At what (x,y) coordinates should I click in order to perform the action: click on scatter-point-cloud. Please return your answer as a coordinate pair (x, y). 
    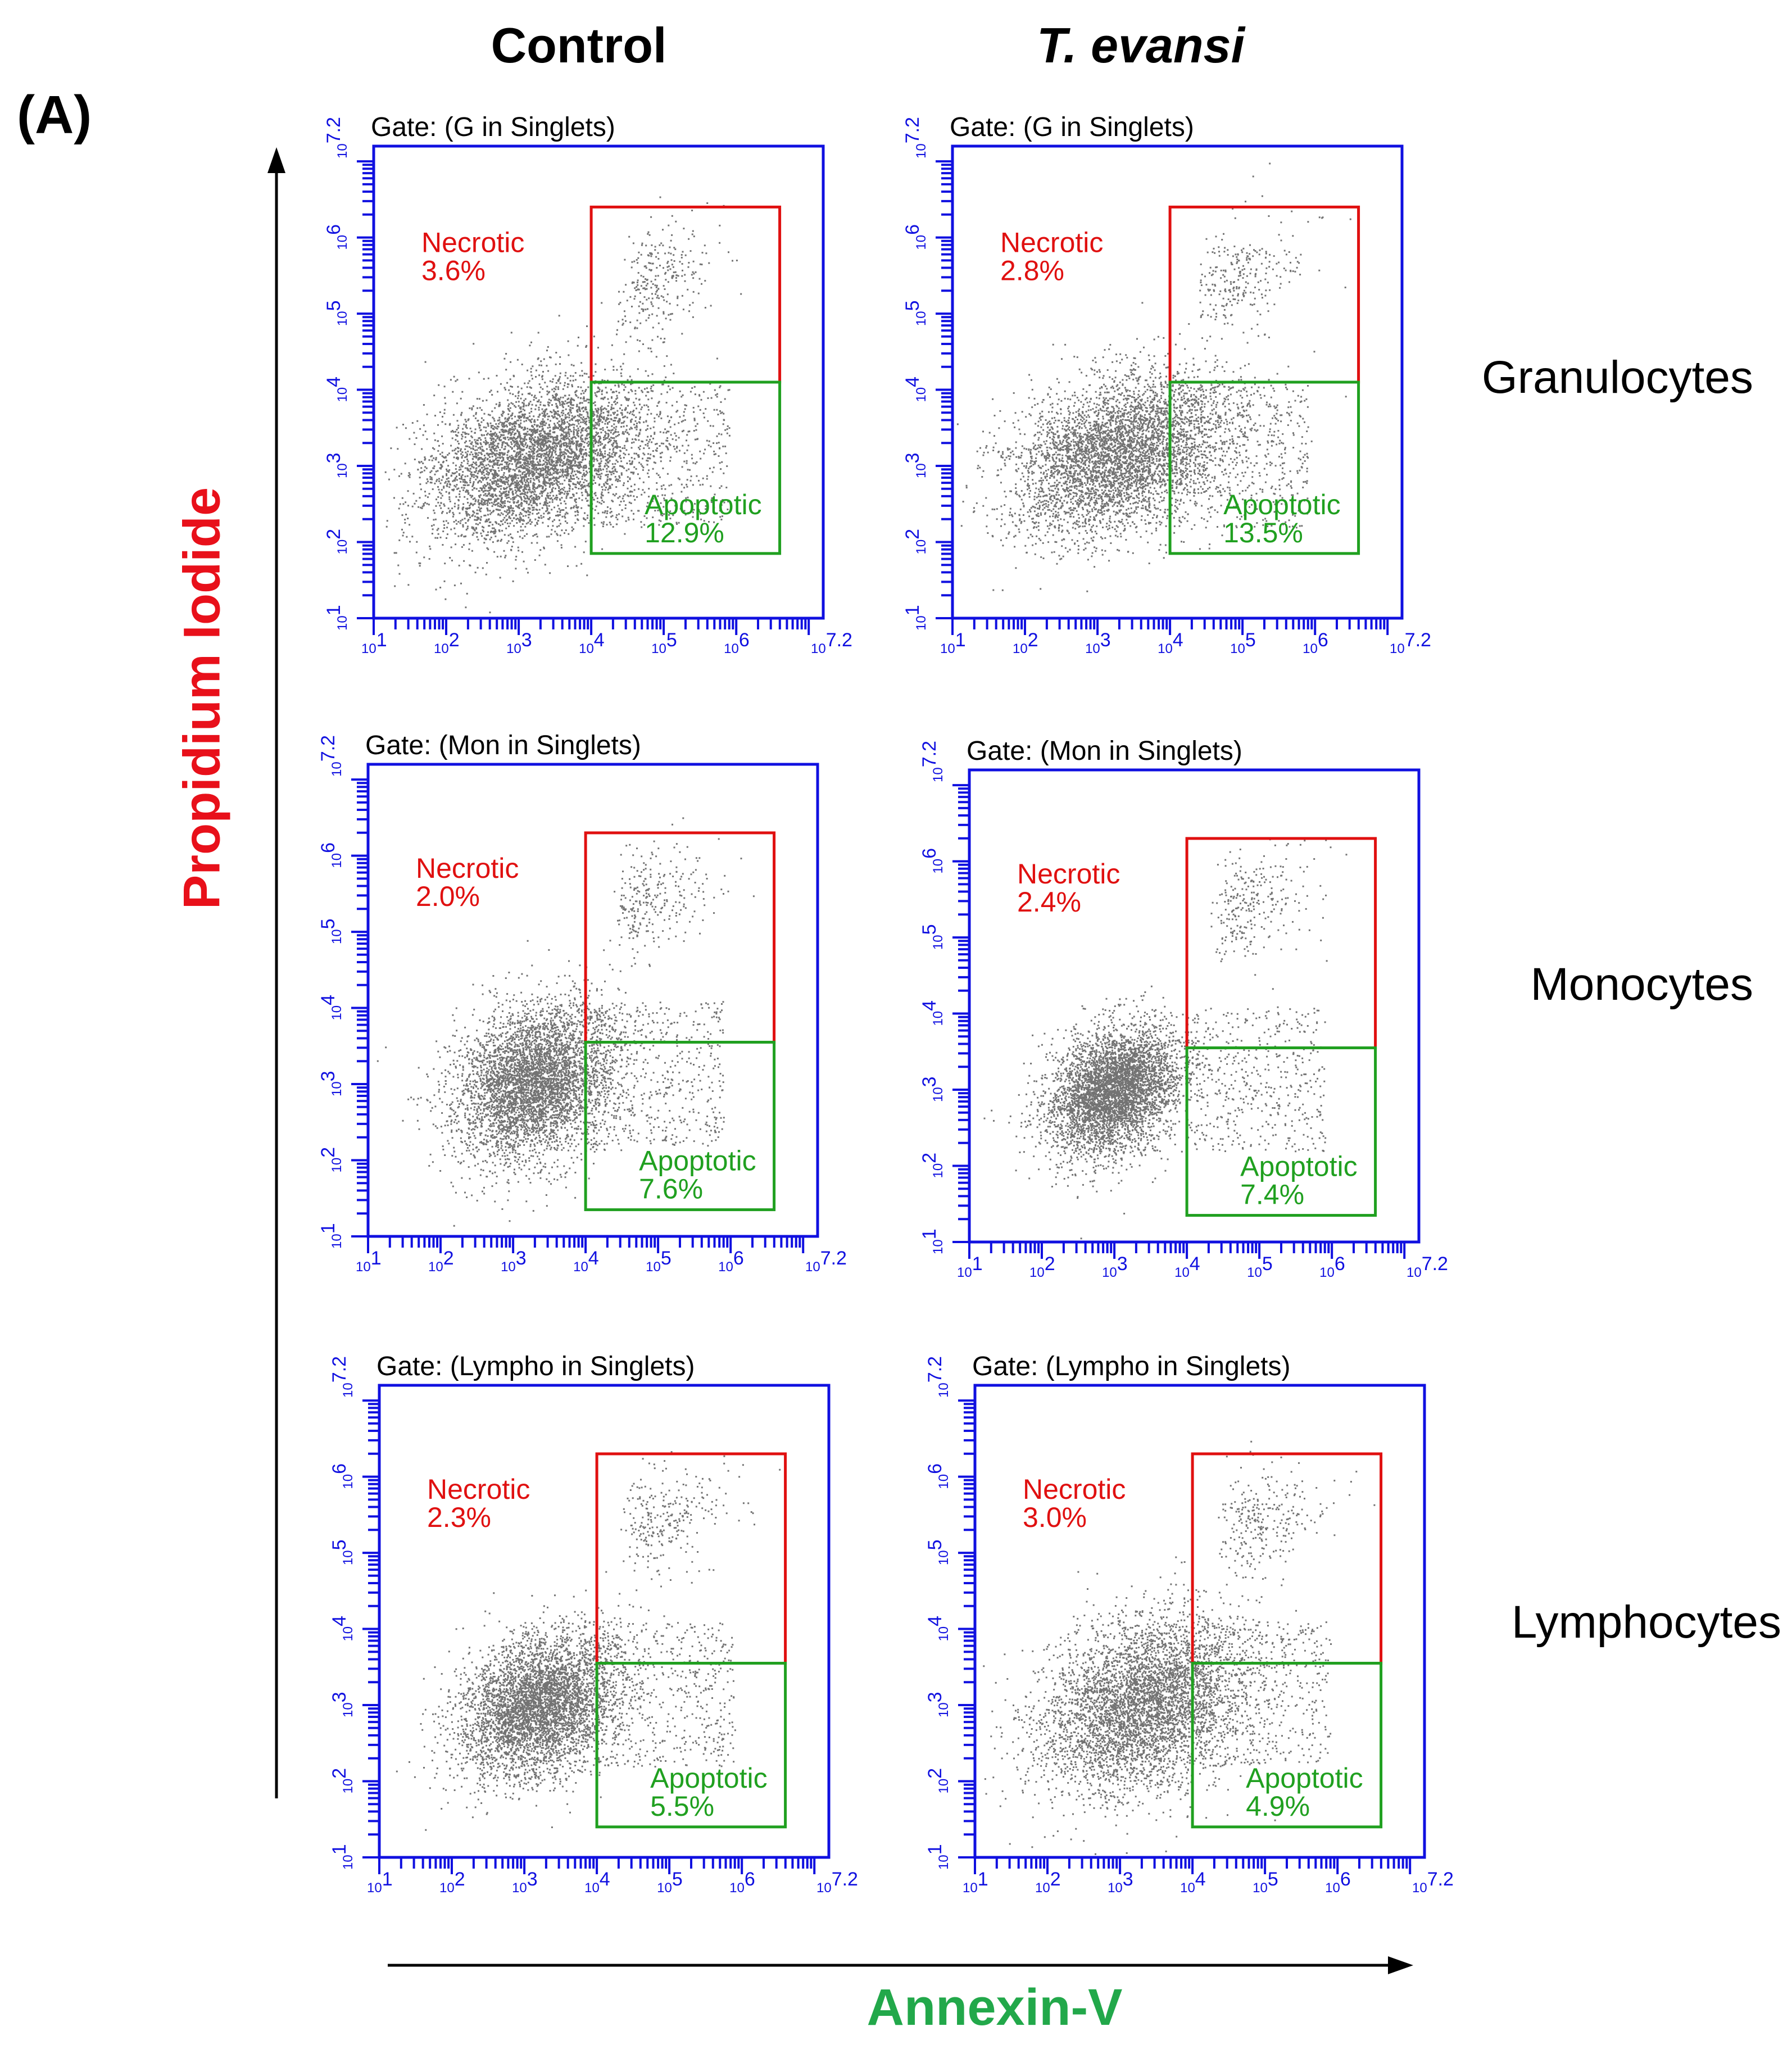
    Looking at the image, I should click on (1179, 1648).